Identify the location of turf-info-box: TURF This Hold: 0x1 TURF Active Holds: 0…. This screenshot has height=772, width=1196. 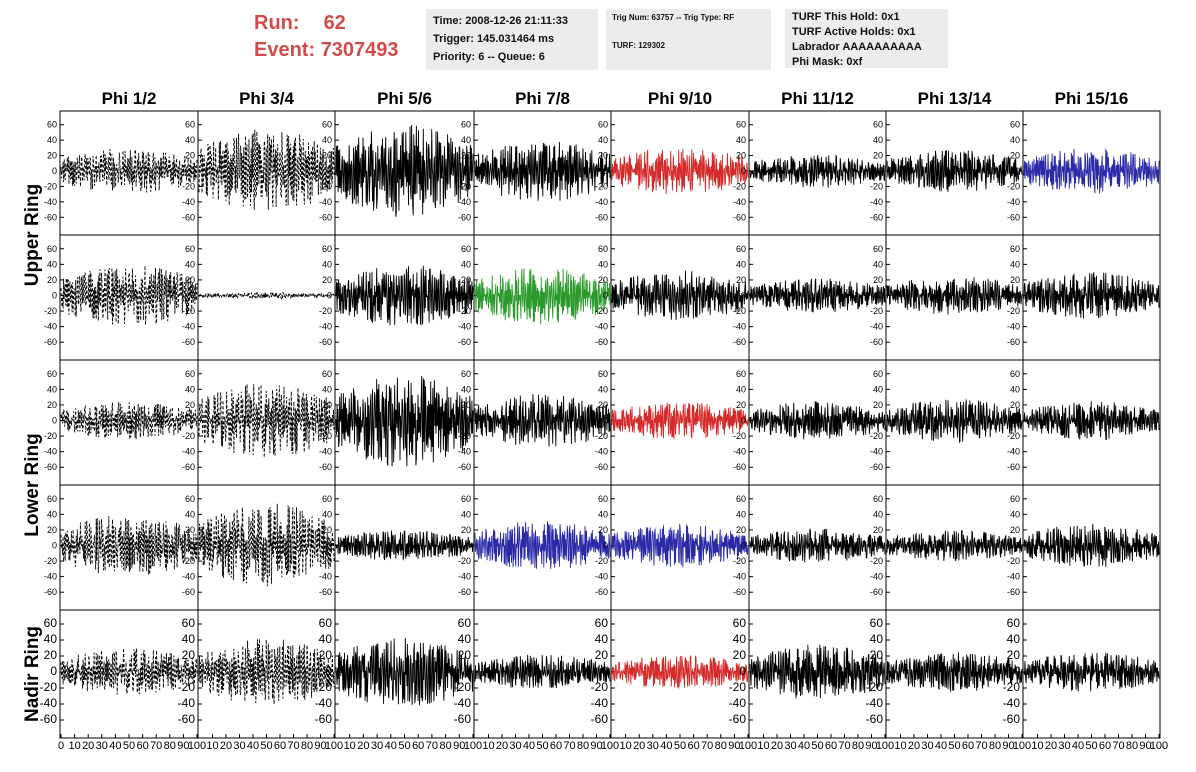
(866, 38).